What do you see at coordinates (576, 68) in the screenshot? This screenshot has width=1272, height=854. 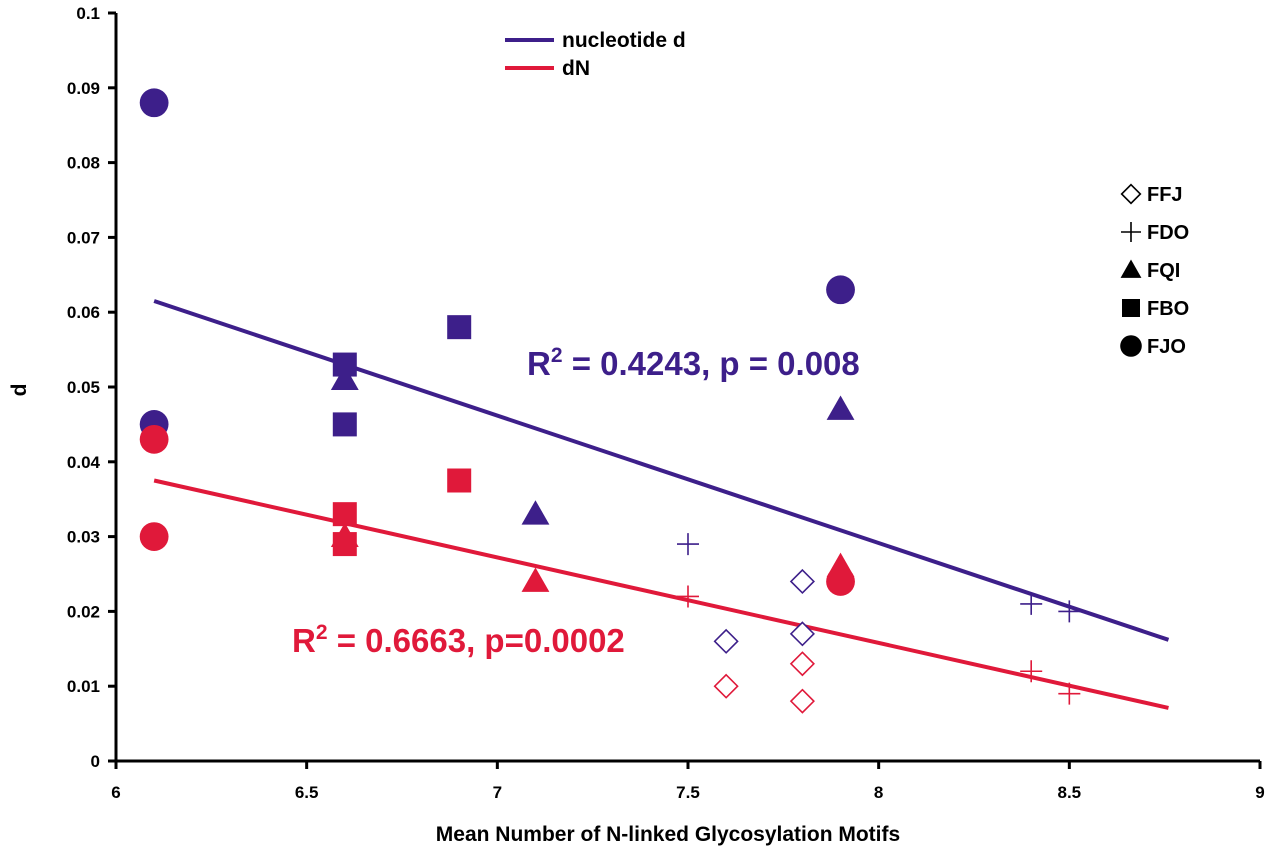 I see `legend-label-dN: dN` at bounding box center [576, 68].